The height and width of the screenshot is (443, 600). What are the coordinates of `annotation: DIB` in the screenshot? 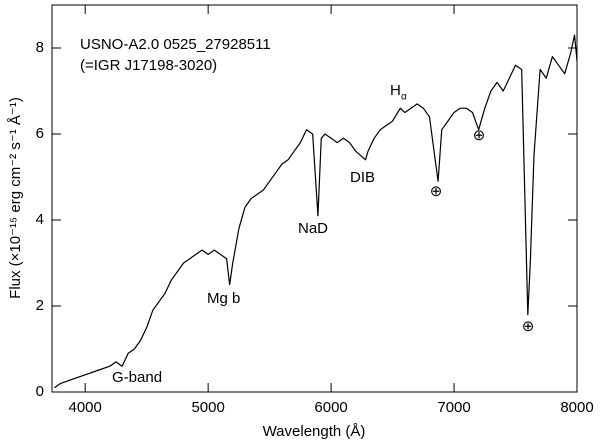 It's located at (362, 177).